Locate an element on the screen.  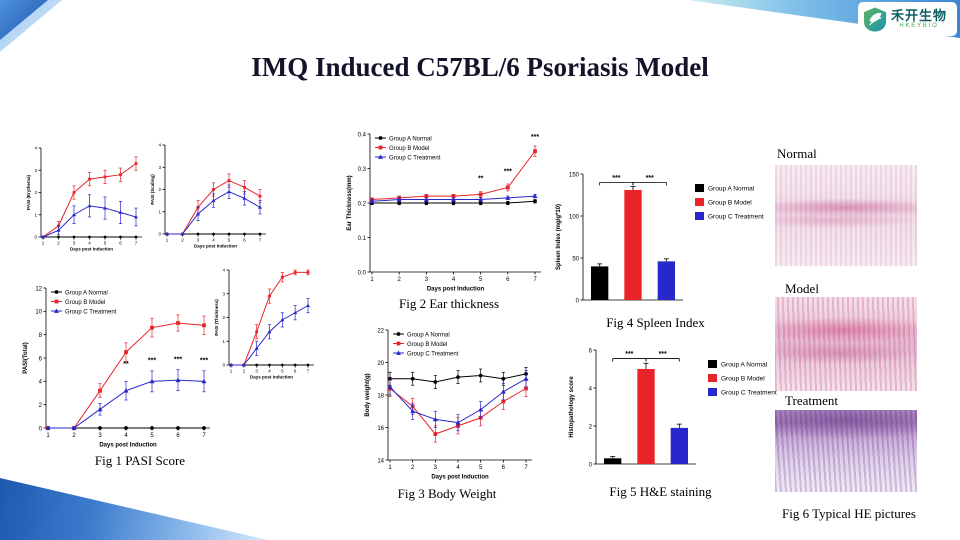
svg-text: 0.3 is located at coordinates (362, 170).